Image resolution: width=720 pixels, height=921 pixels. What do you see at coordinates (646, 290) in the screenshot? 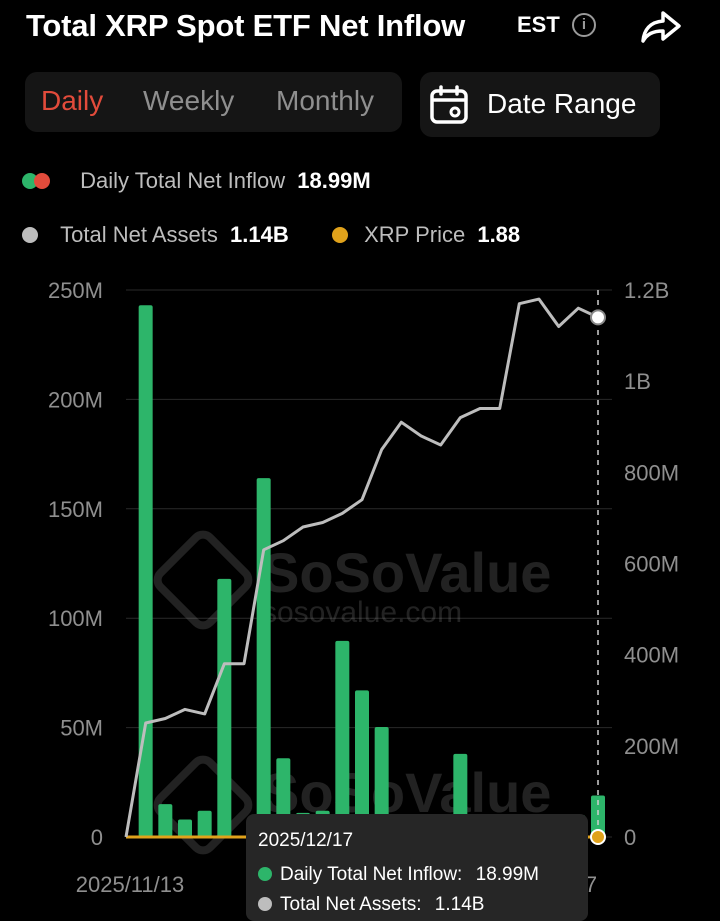
I see `y-right-tick-label: 1.2B` at bounding box center [646, 290].